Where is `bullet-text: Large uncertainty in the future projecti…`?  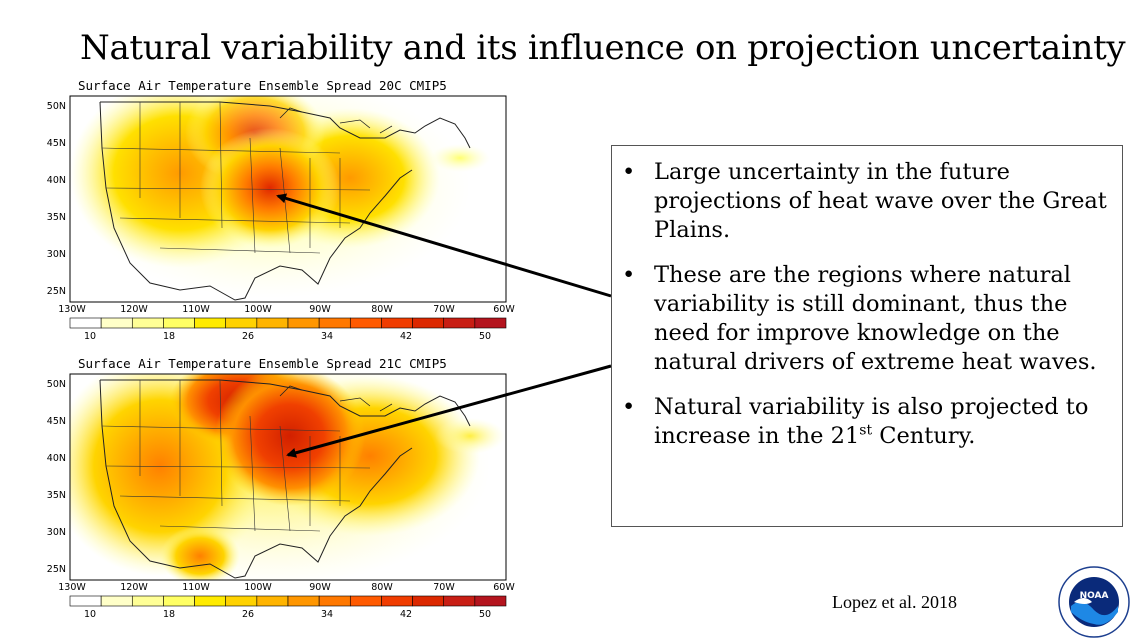 bullet-text: Large uncertainty in the future projecti… is located at coordinates (880, 201).